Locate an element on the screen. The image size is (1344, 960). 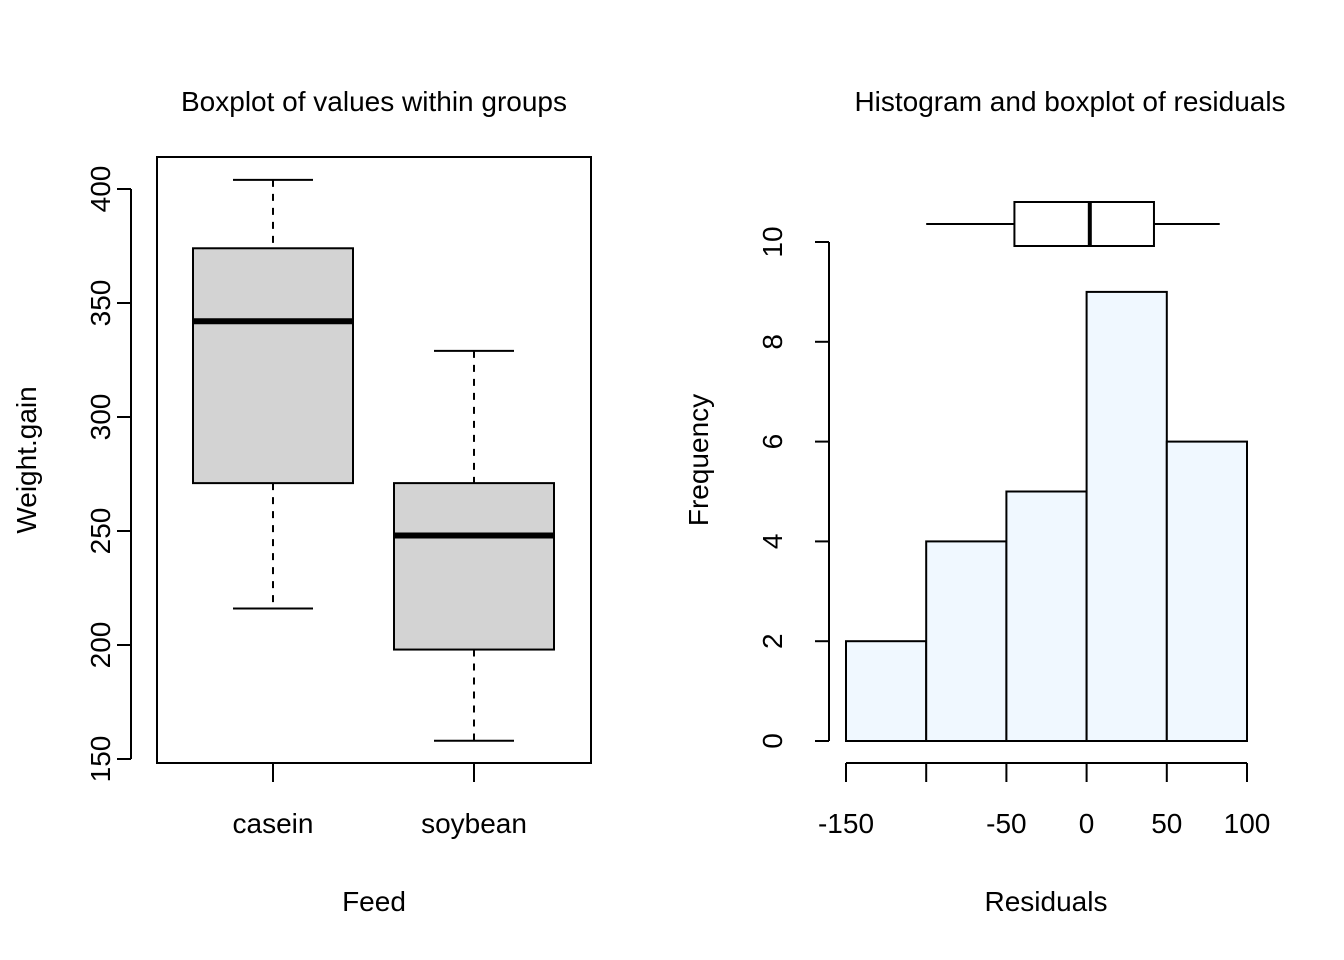
histogram-x-axis: -150 -50 0 50 100 is located at coordinates (1044, 800).